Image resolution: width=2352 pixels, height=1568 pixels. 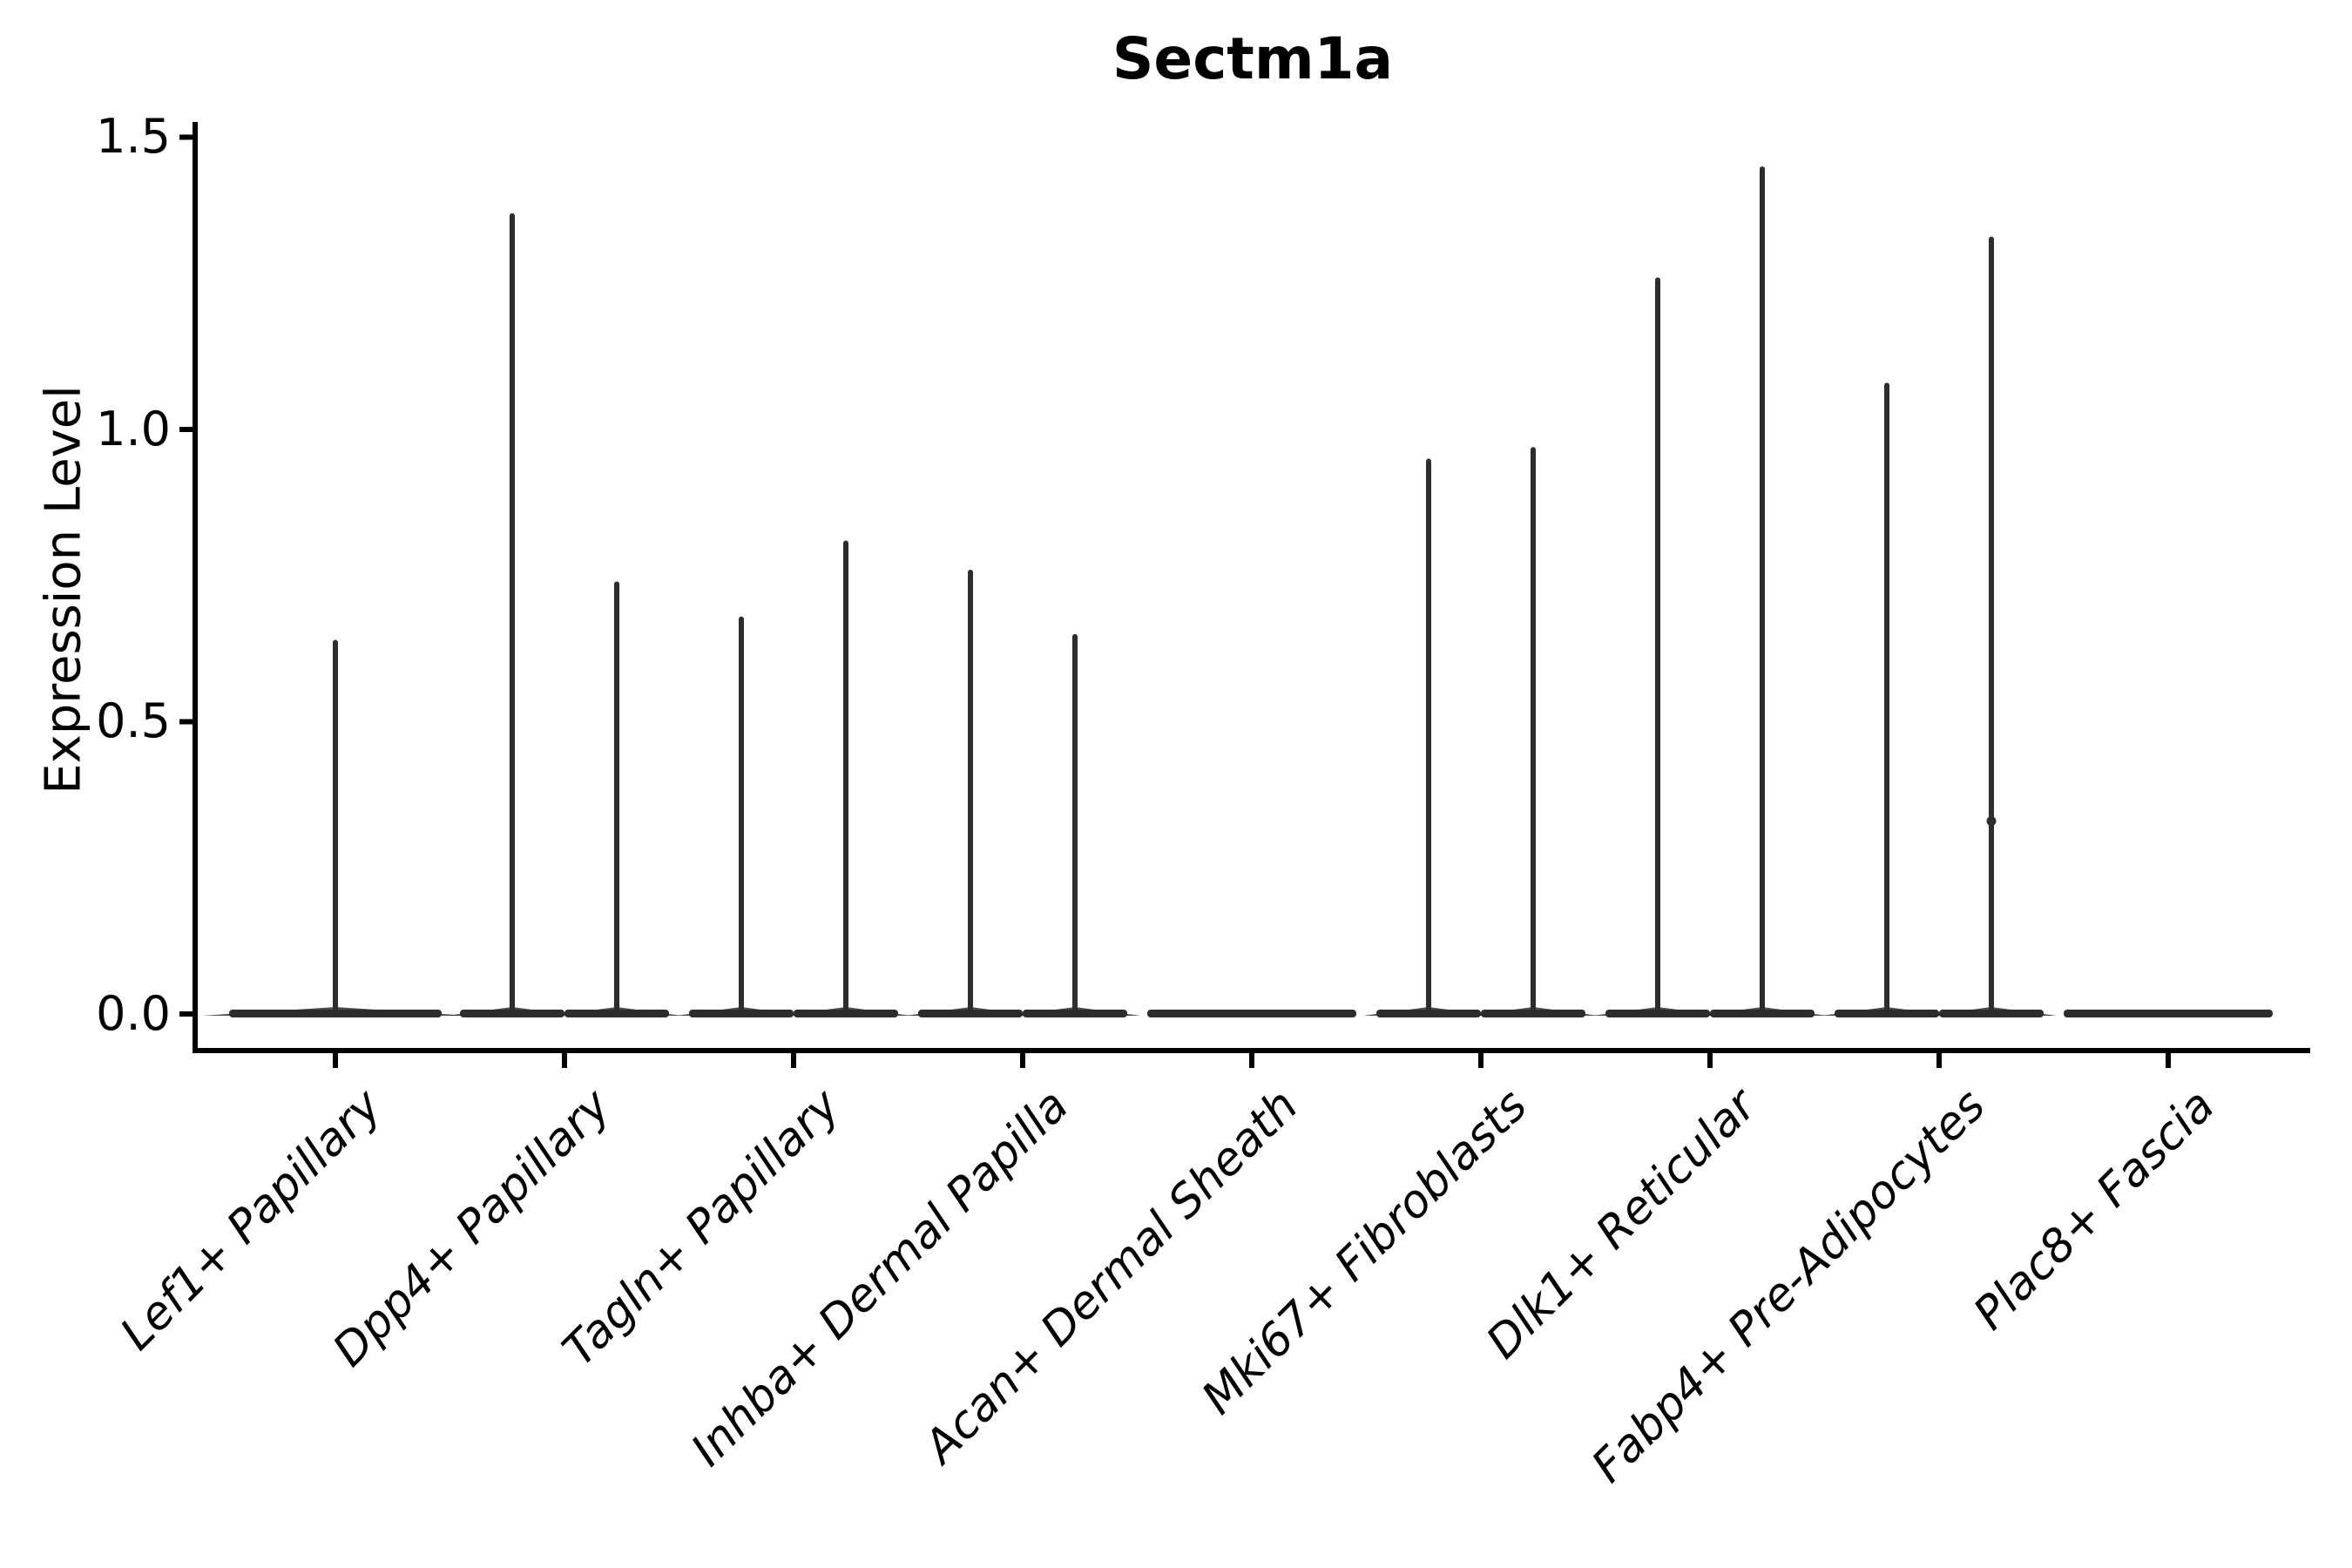 I want to click on y-tick-label-15: 1.5, so click(x=134, y=136).